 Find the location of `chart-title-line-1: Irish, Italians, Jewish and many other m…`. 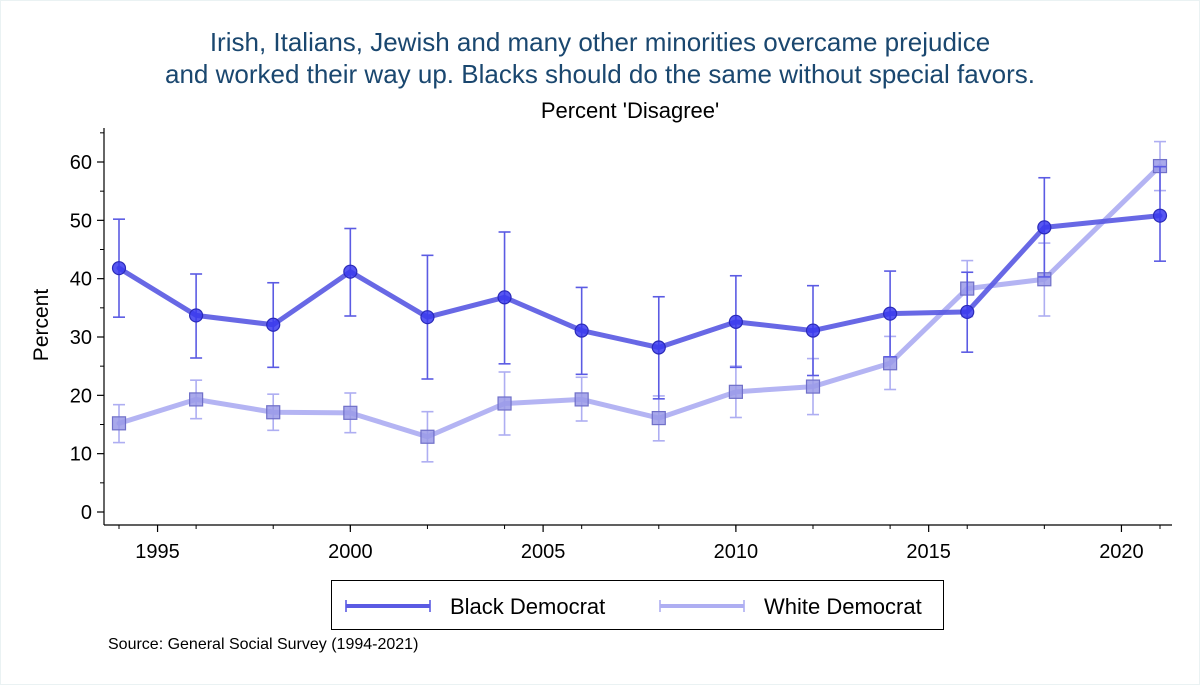

chart-title-line-1: Irish, Italians, Jewish and many other m… is located at coordinates (600, 42).